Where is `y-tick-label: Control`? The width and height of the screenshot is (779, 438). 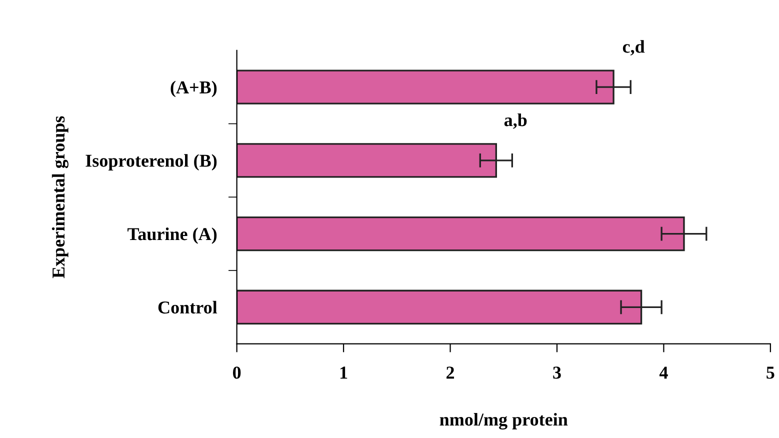
y-tick-label: Control is located at coordinates (188, 307).